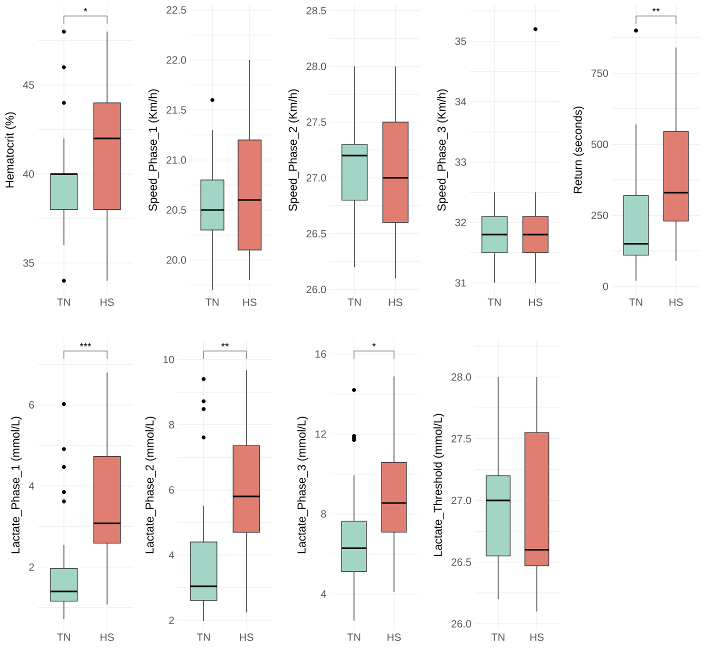 The width and height of the screenshot is (708, 657). I want to click on y-tick-label: 250, so click(599, 216).